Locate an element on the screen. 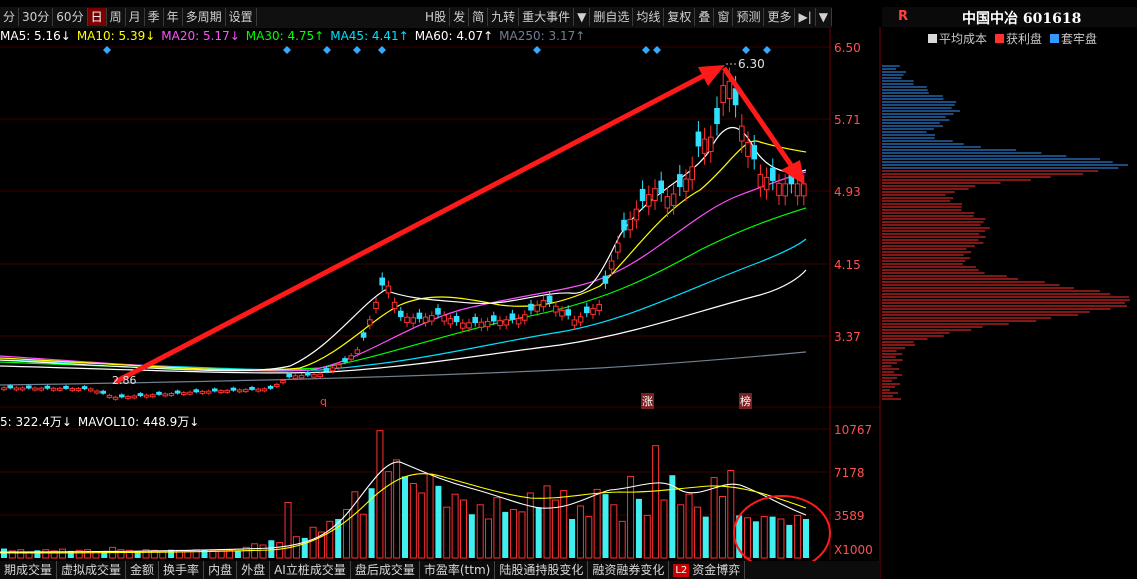 This screenshot has height=579, width=1137. tool-button-7: 均线 is located at coordinates (649, 17).